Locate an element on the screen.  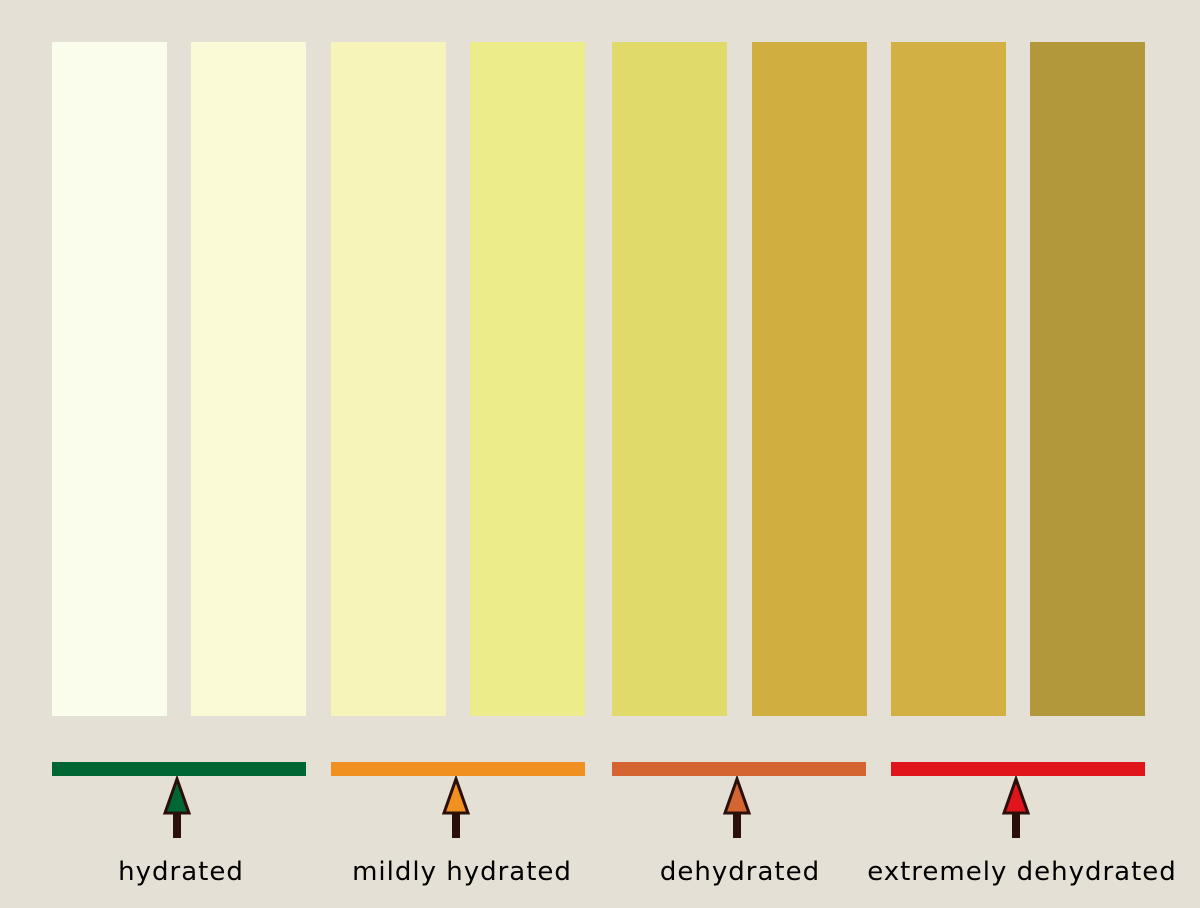
level-label-dehydrated: dehydrated is located at coordinates (740, 872).